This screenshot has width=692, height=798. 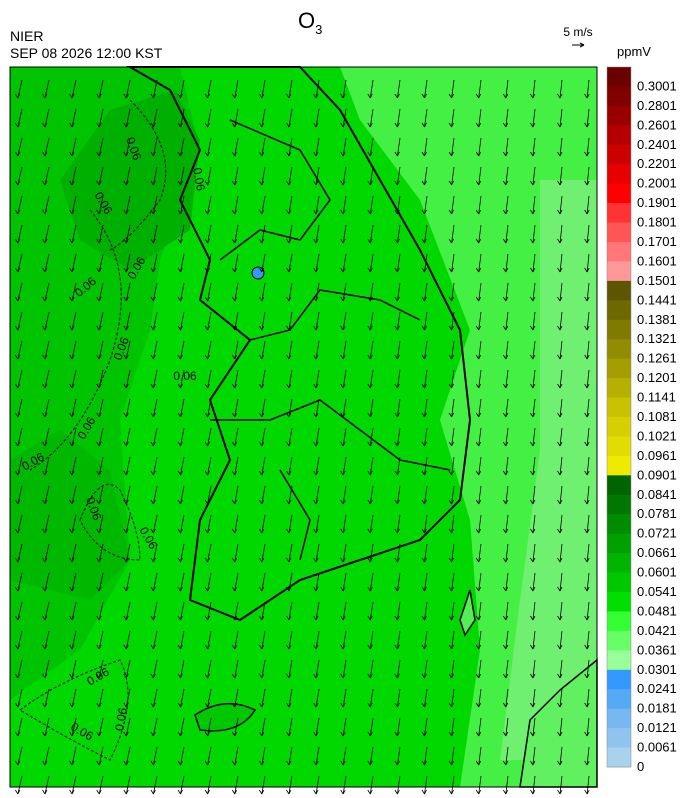 What do you see at coordinates (657, 688) in the screenshot?
I see `colorbar-label: 0.0241` at bounding box center [657, 688].